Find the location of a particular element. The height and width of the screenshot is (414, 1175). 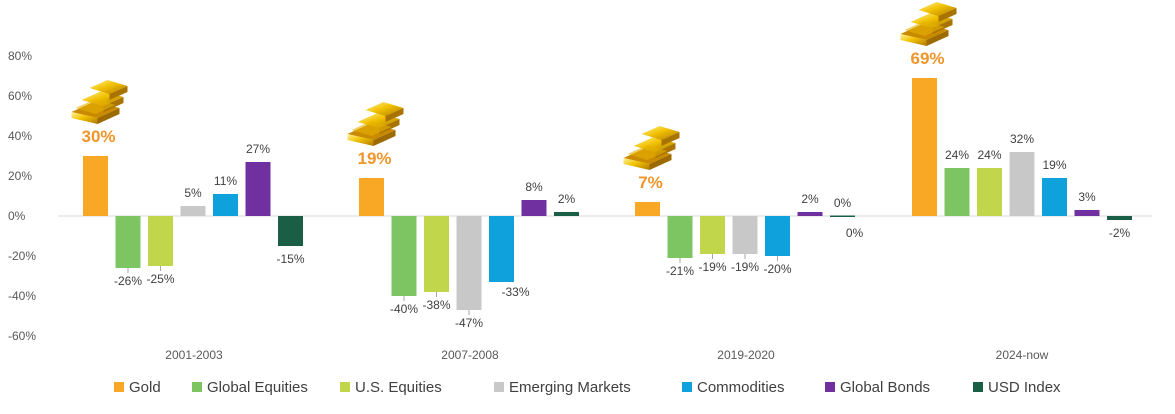

data-label: -21% is located at coordinates (680, 271).